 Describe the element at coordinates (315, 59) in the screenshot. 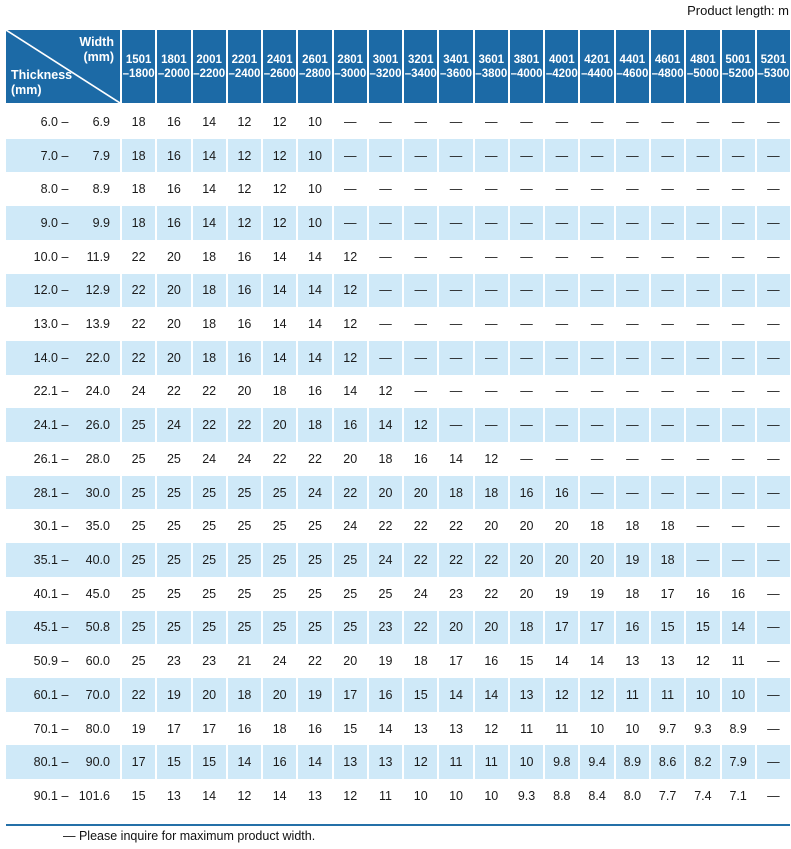

I see `column-header-from: 2601` at that location.